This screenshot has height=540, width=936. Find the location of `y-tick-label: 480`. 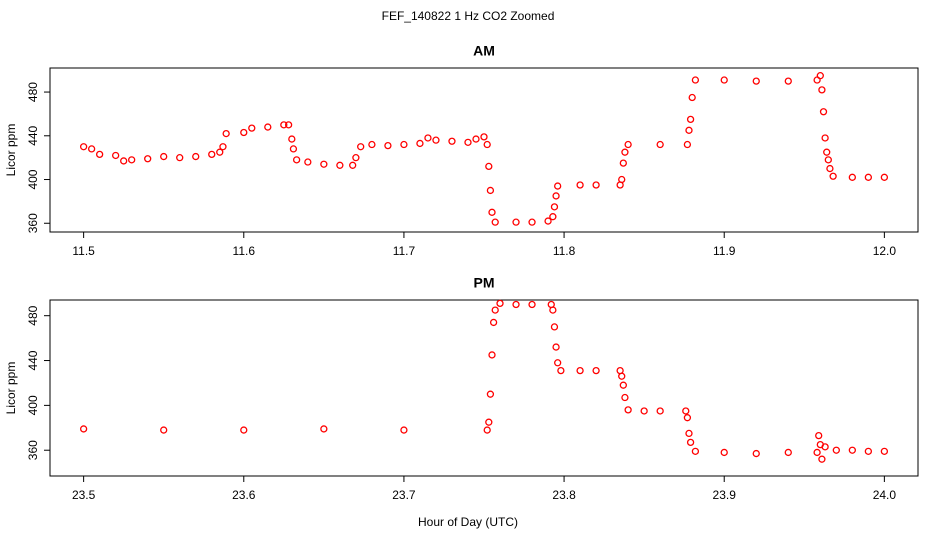

y-tick-label: 480 is located at coordinates (33, 315).